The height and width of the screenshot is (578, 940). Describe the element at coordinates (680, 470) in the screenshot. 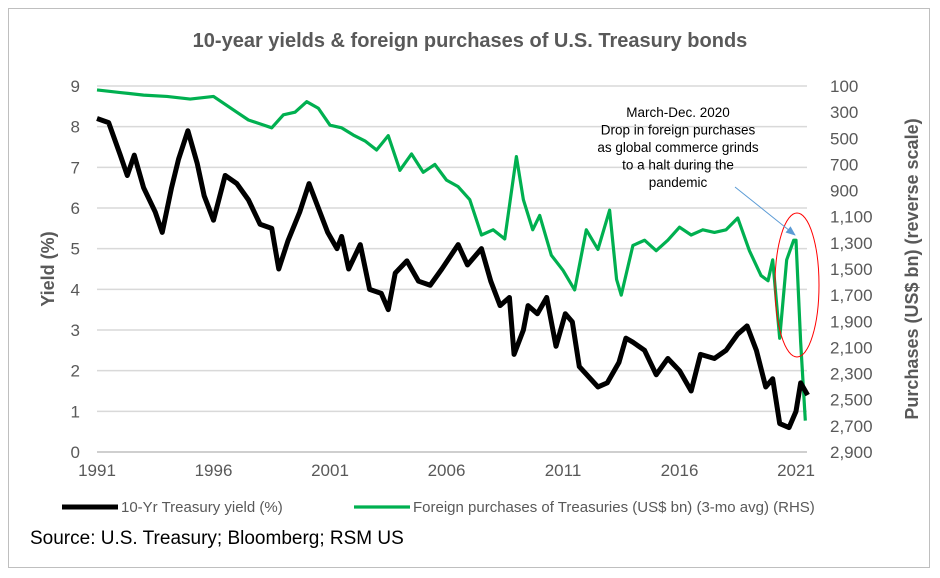

I see `x-tick-label: 2016` at that location.